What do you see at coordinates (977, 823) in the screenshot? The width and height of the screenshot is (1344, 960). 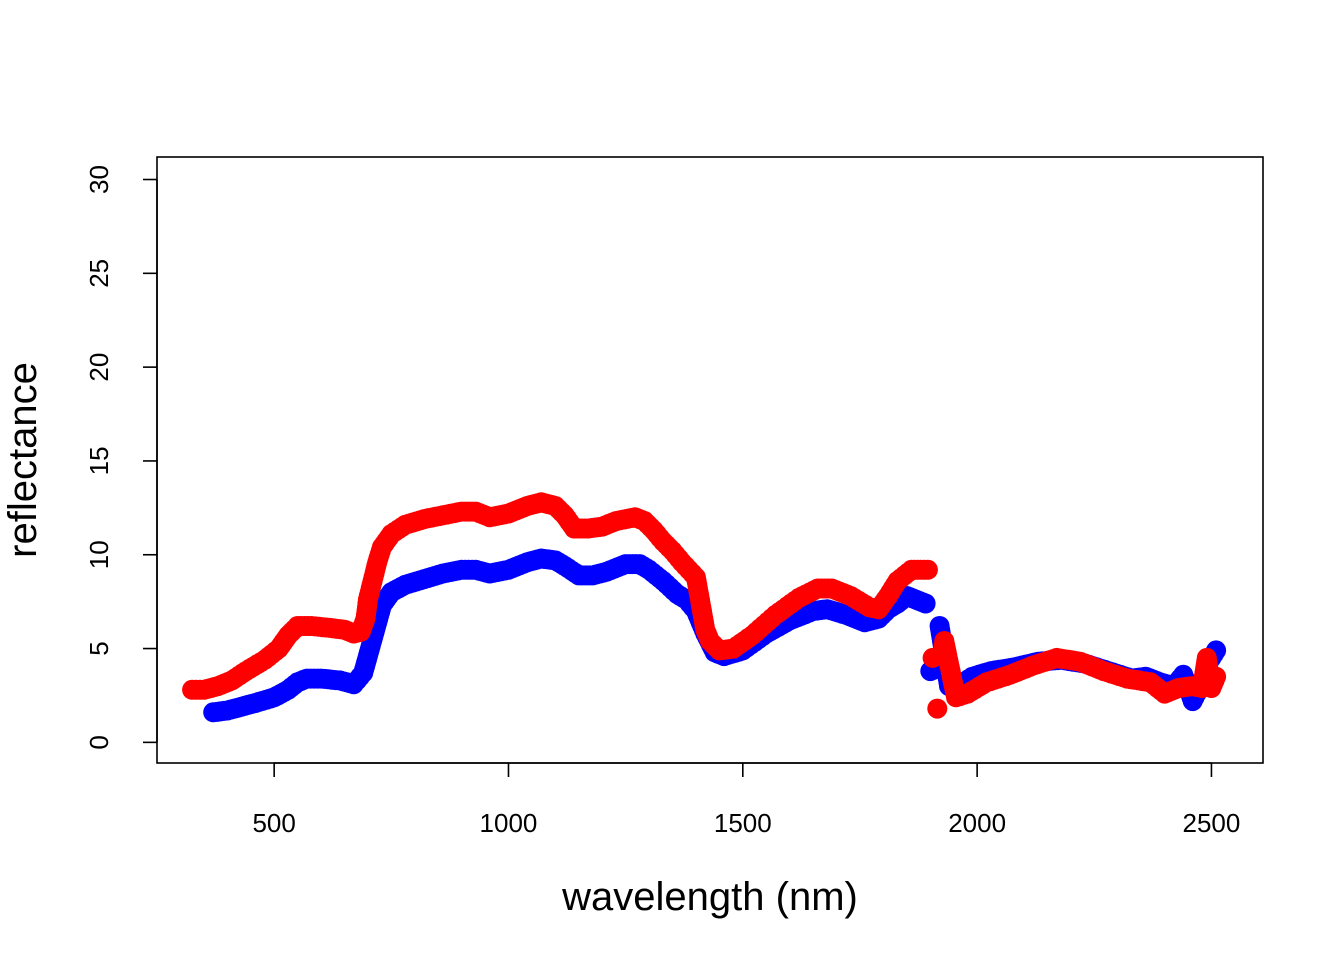 I see `x-tick-label: 2000` at bounding box center [977, 823].